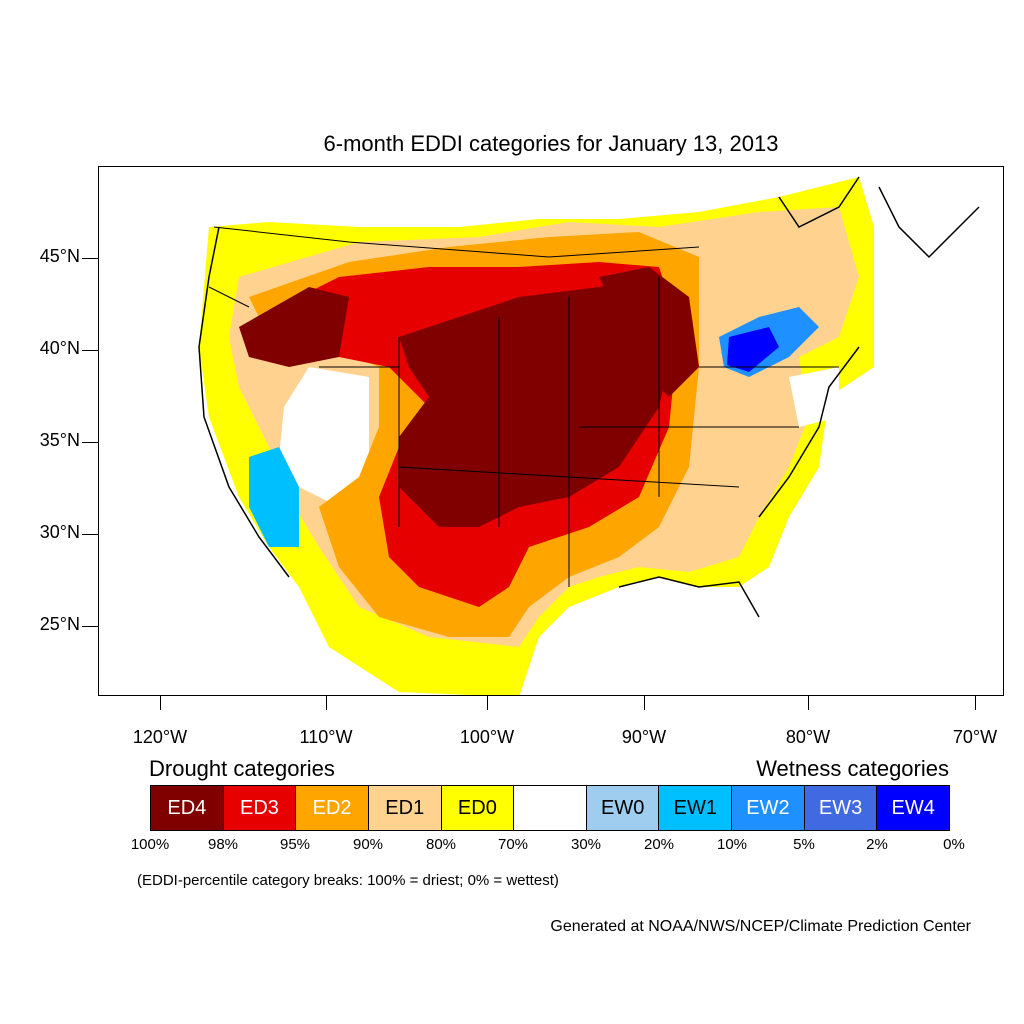  I want to click on swatch-ed3: ED3, so click(260, 808).